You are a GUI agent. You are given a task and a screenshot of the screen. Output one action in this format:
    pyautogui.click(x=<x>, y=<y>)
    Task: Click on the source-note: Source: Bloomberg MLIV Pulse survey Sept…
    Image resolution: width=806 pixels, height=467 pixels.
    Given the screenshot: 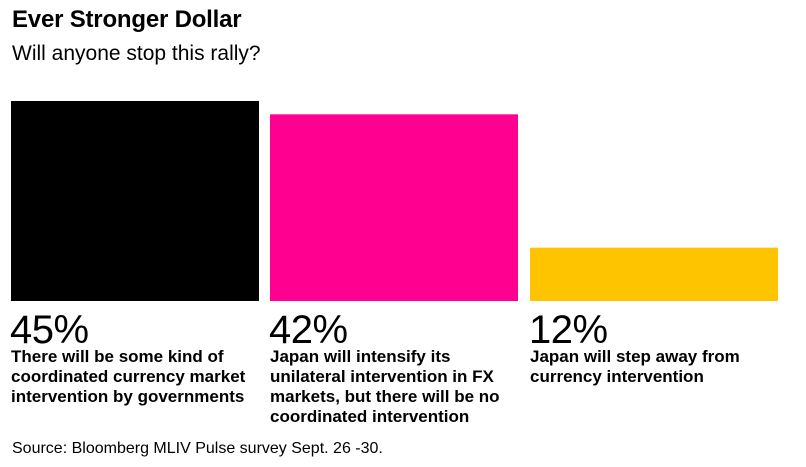 What is the action you would take?
    pyautogui.click(x=197, y=448)
    